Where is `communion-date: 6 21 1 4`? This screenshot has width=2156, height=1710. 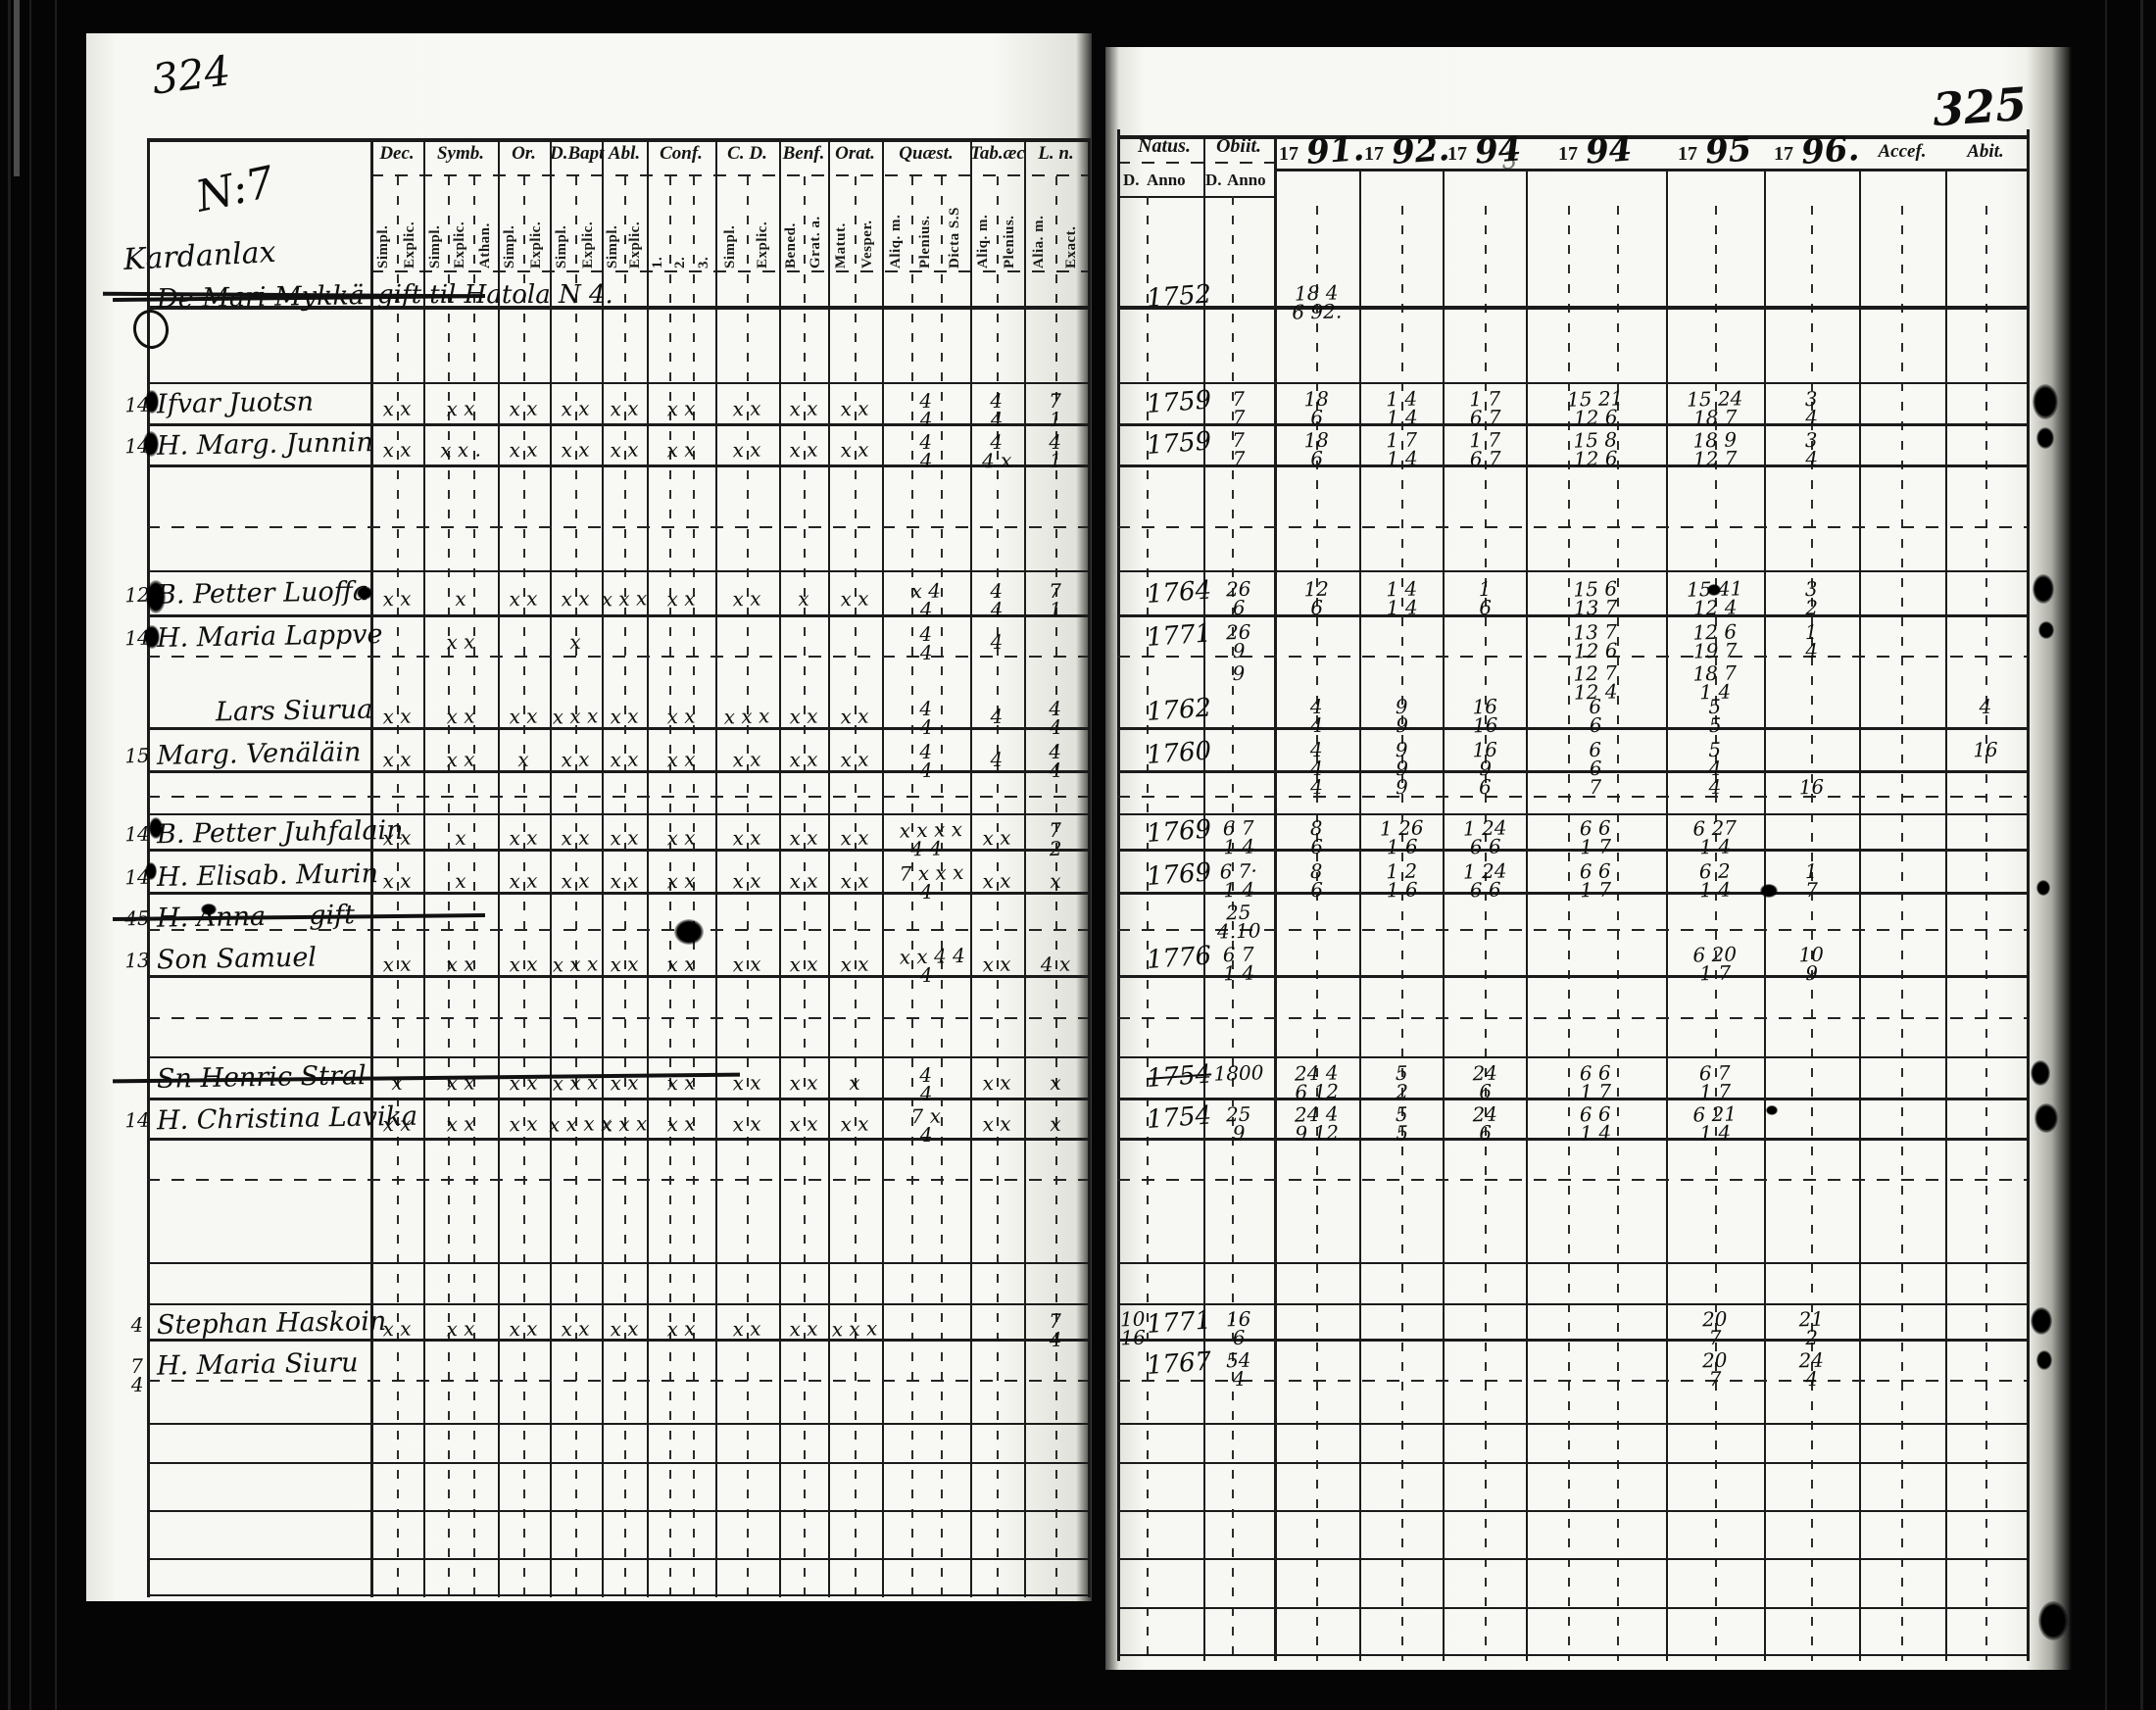 communion-date: 6 21 1 4 is located at coordinates (1715, 1123).